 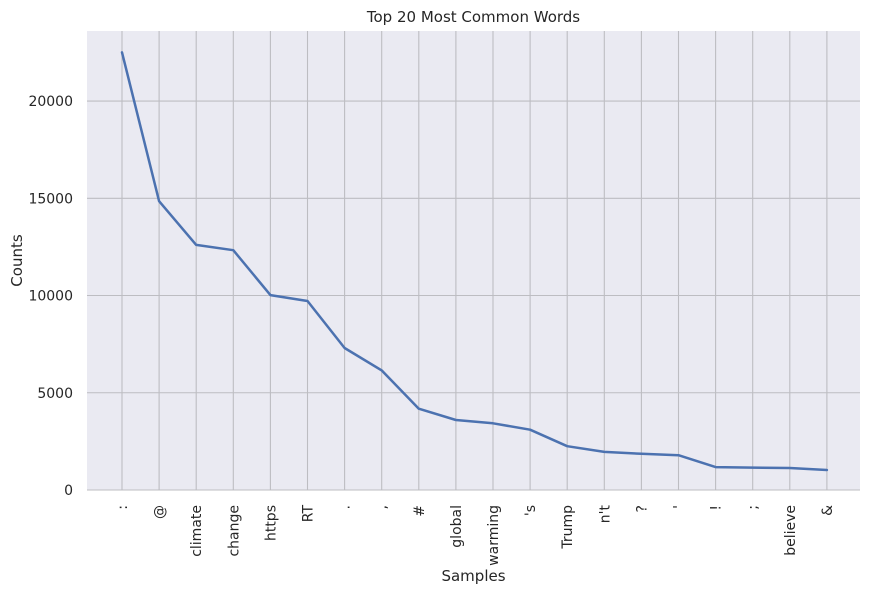 I want to click on y-tick-label: 15000, so click(x=50, y=199).